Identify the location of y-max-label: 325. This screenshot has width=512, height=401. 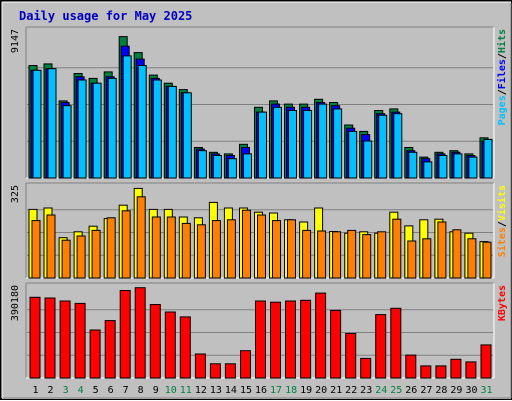
(15, 194).